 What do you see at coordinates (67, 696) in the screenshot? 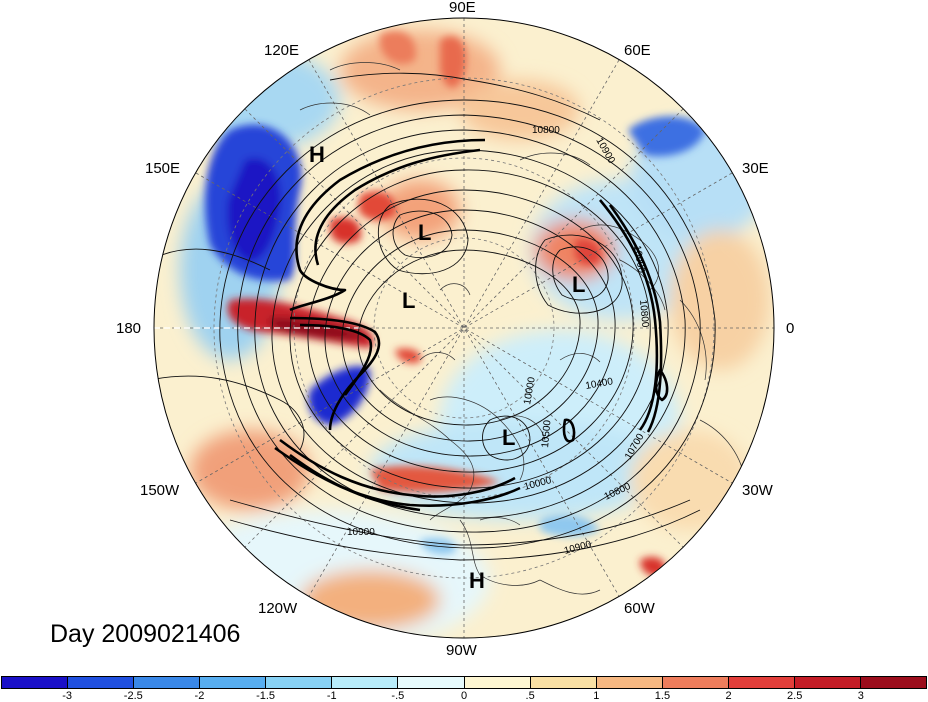
I see `colorbar-tick-label: -3` at bounding box center [67, 696].